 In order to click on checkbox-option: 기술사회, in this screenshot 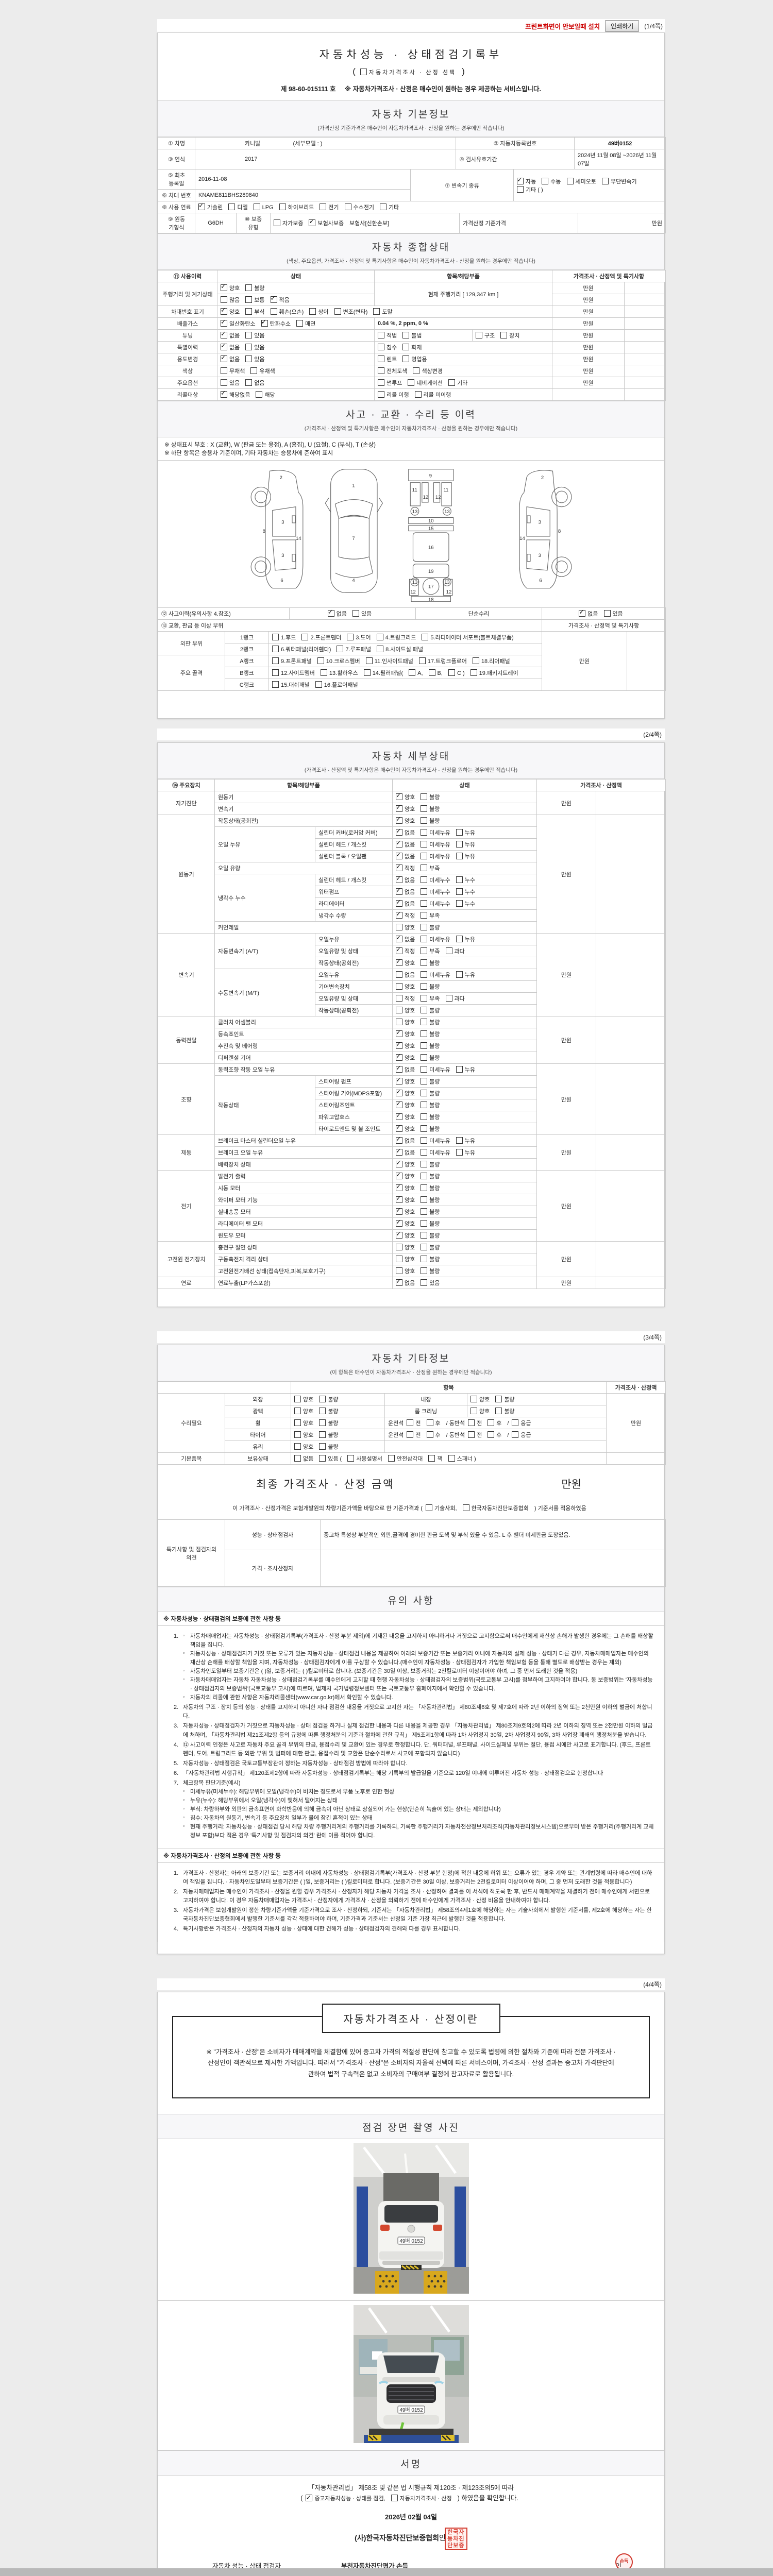, I will do `click(441, 1508)`.